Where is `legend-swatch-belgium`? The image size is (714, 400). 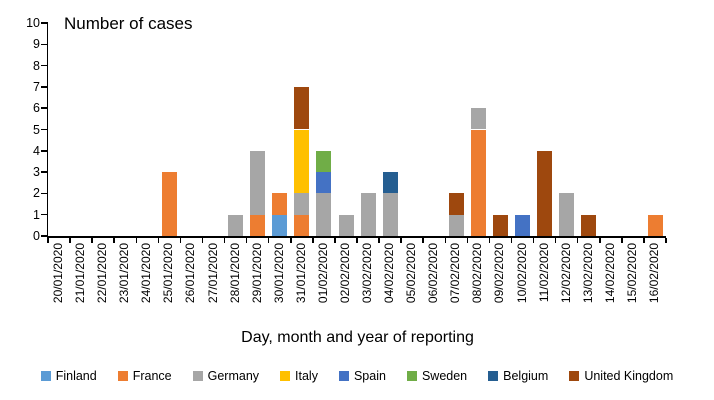
legend-swatch-belgium is located at coordinates (493, 376).